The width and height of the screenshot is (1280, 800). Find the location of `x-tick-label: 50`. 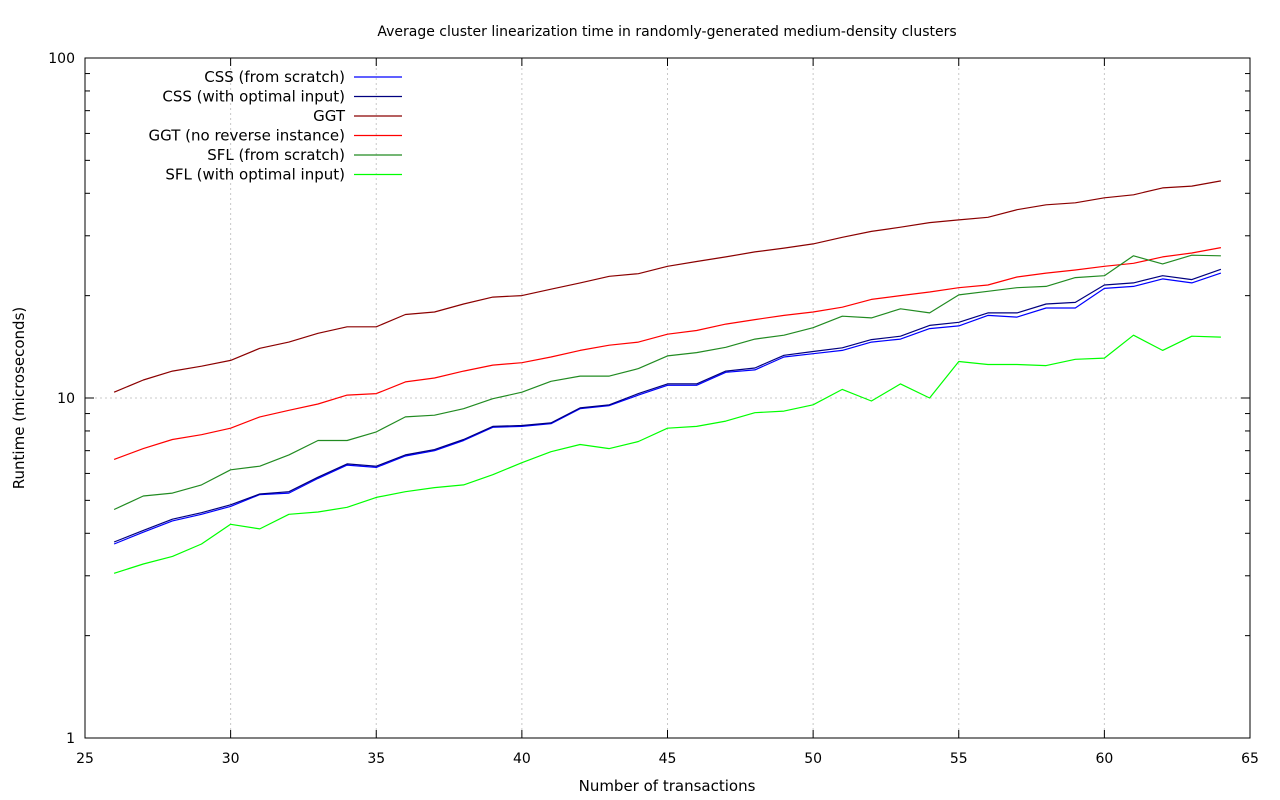

x-tick-label: 50 is located at coordinates (813, 759).